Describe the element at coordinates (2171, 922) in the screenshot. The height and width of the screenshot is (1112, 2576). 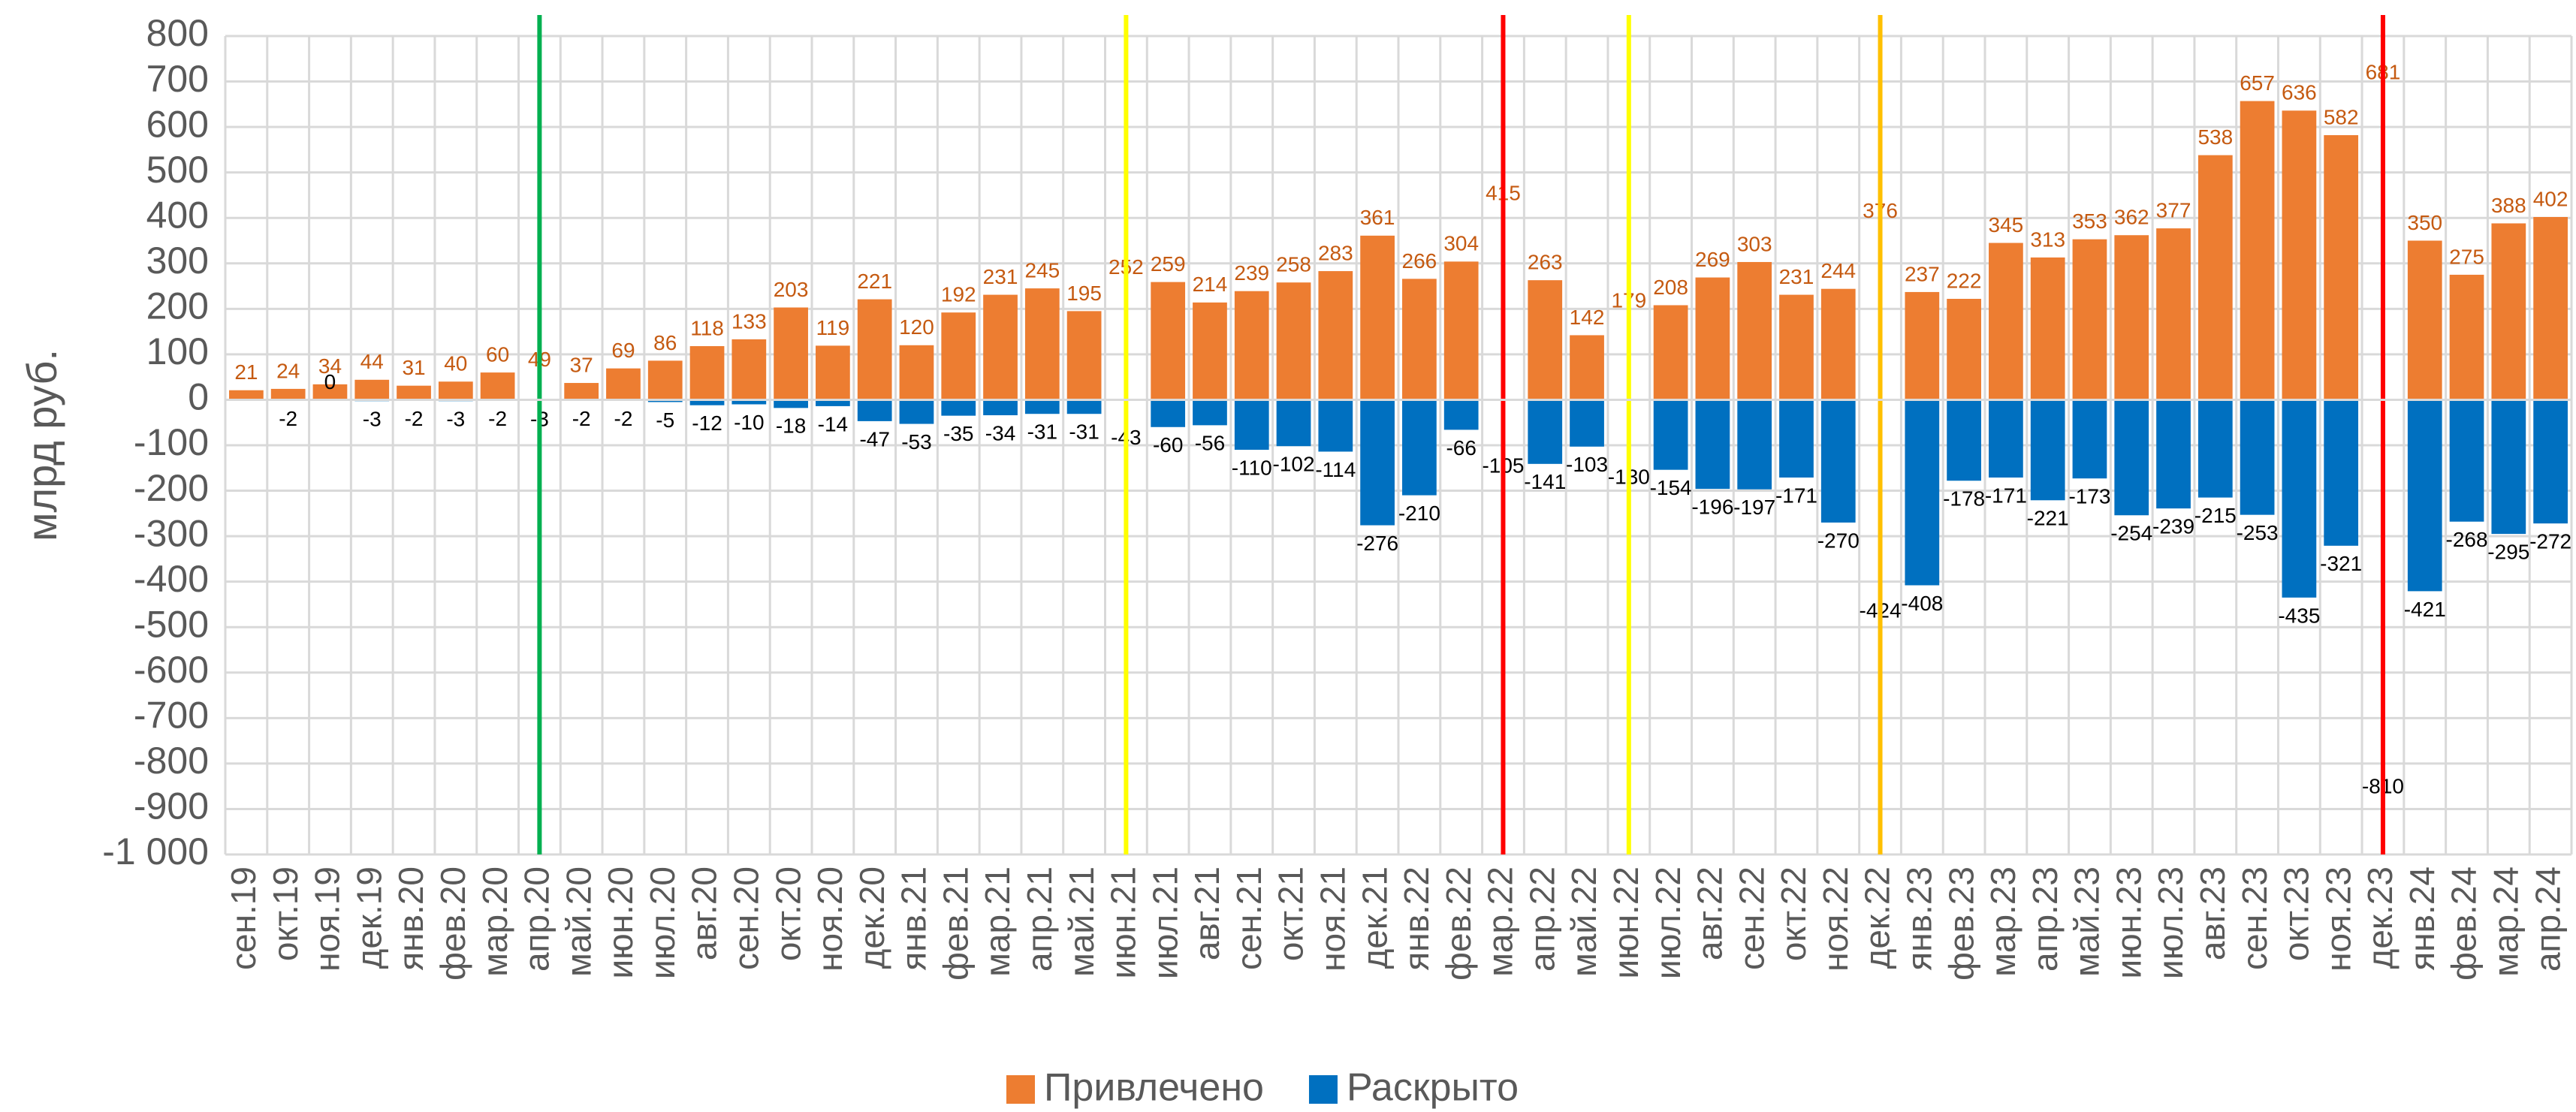
I see `x-tick-label: июл.23` at that location.